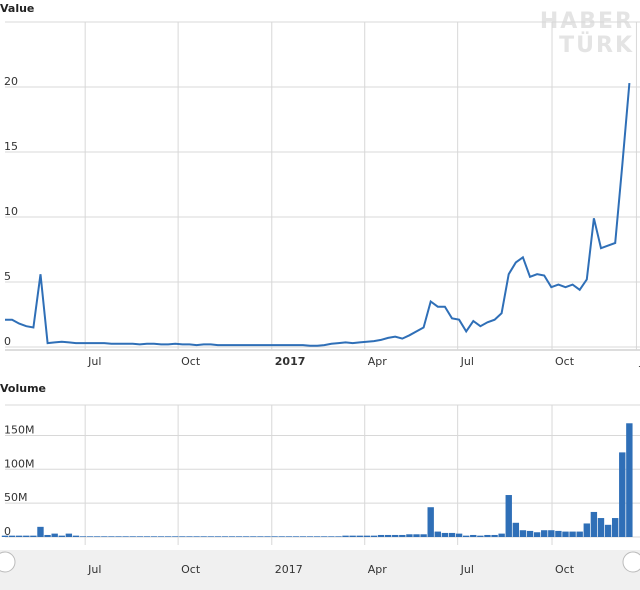 The height and width of the screenshot is (590, 640). Describe the element at coordinates (11, 211) in the screenshot. I see `y-tick-label: 10` at that location.